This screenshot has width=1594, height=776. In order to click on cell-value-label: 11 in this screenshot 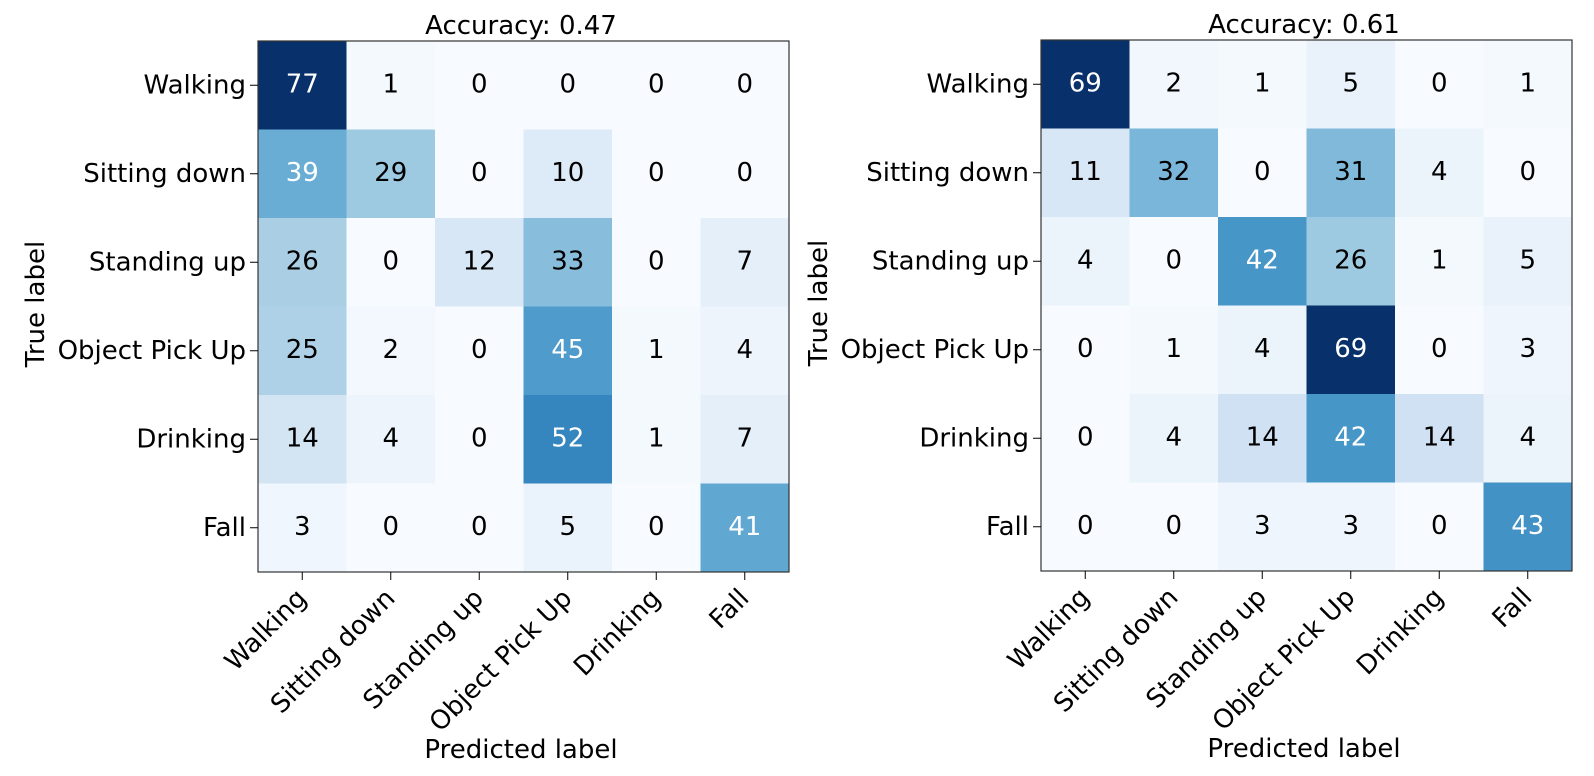, I will do `click(1085, 172)`.